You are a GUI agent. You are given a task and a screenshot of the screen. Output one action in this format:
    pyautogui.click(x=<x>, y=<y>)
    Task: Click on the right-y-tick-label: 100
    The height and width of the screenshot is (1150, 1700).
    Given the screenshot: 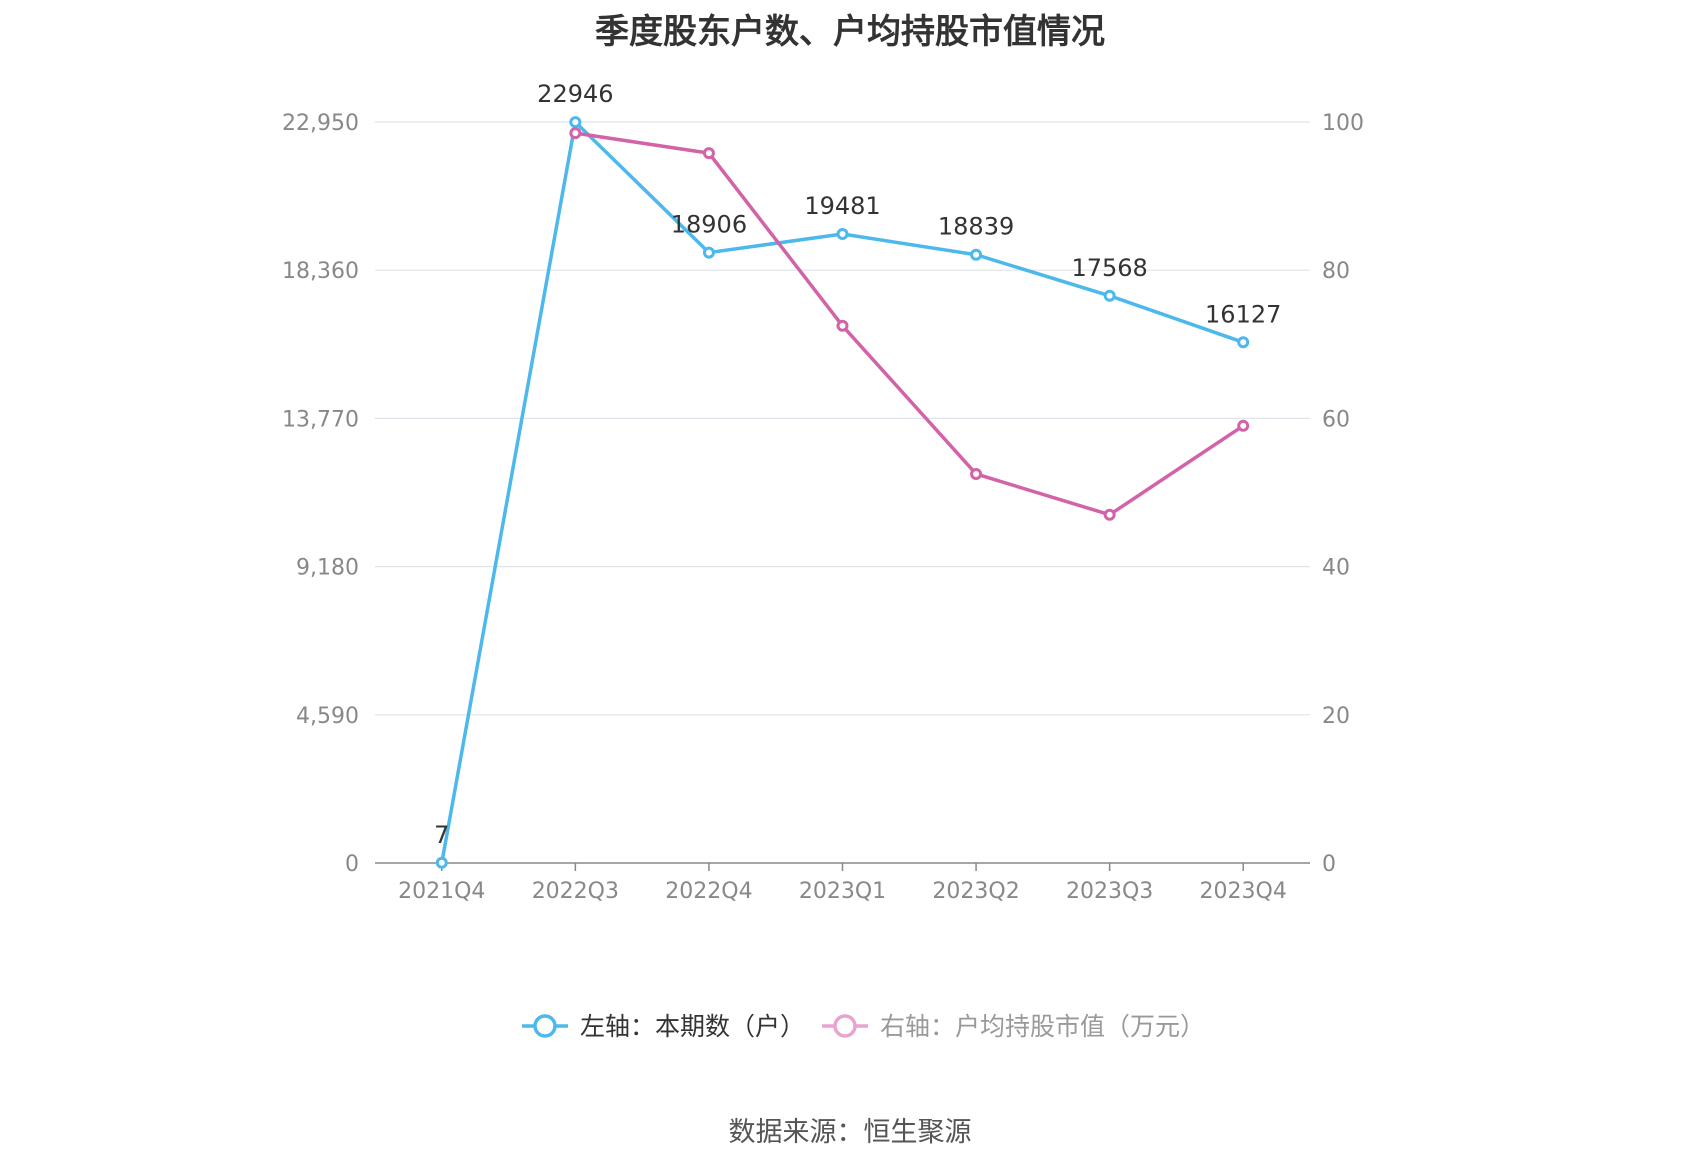 What is the action you would take?
    pyautogui.click(x=1343, y=123)
    